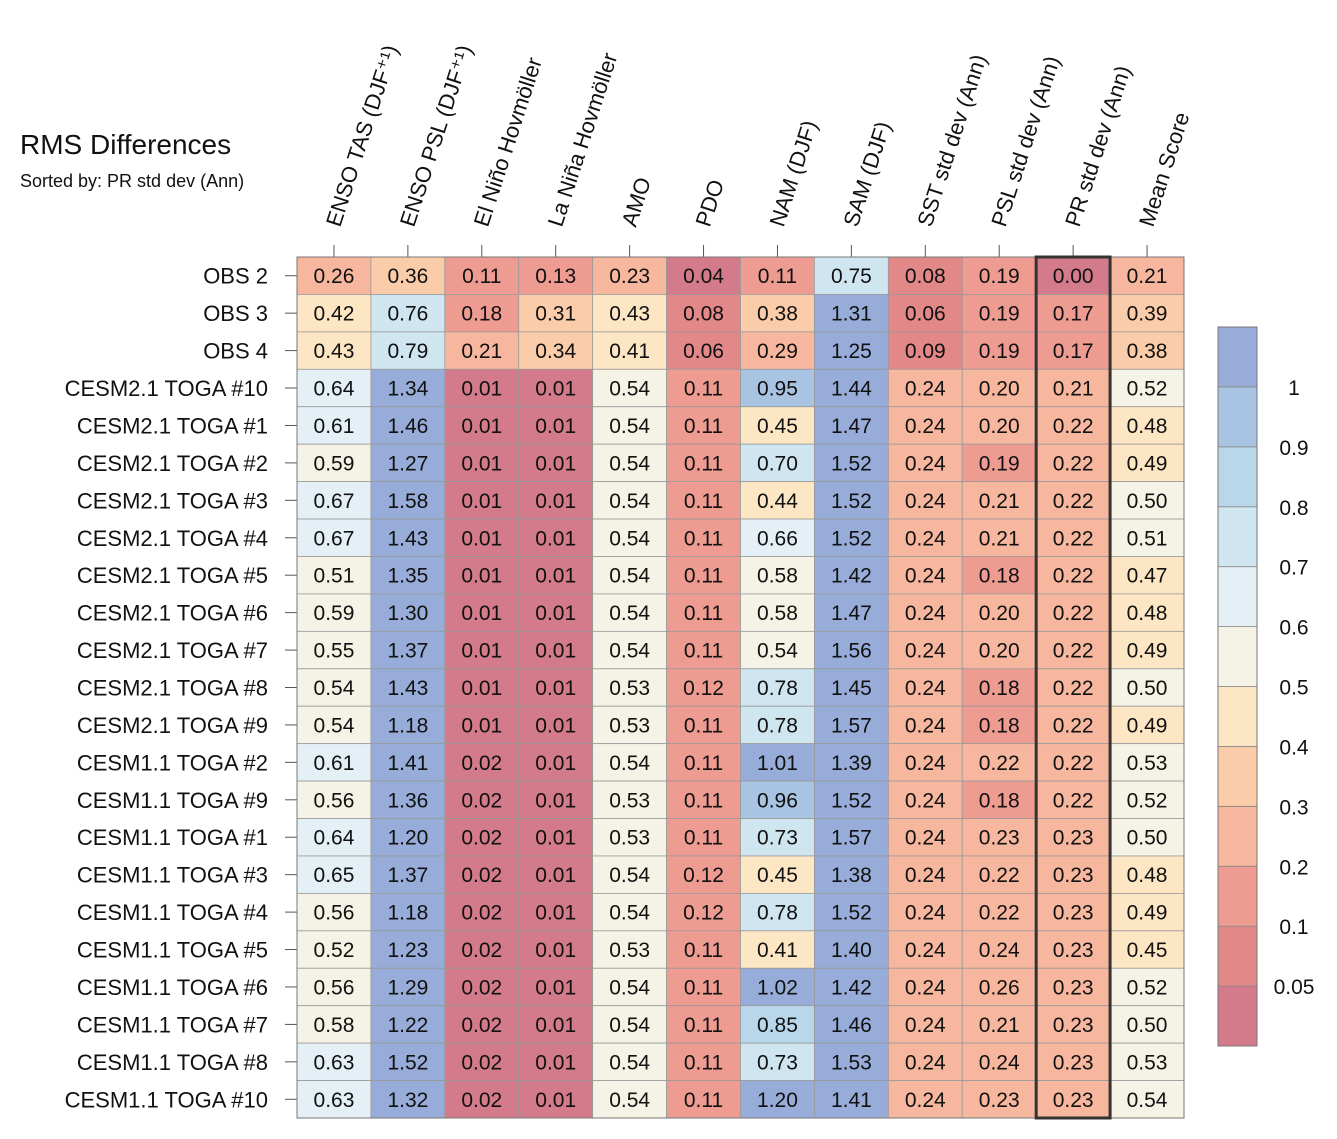  I want to click on cell-value: 0.26, so click(334, 276).